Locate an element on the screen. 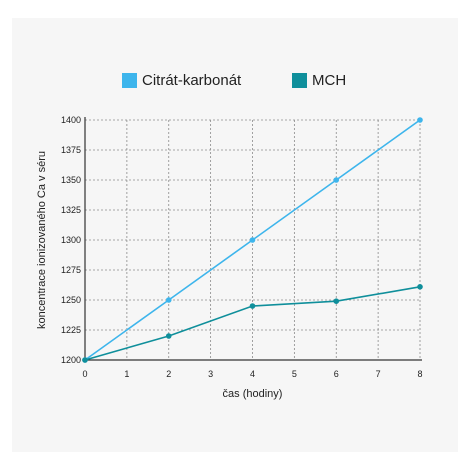 This screenshot has width=470, height=470. legend-label-citrat-karbonat: Citrát-karbonát is located at coordinates (192, 80).